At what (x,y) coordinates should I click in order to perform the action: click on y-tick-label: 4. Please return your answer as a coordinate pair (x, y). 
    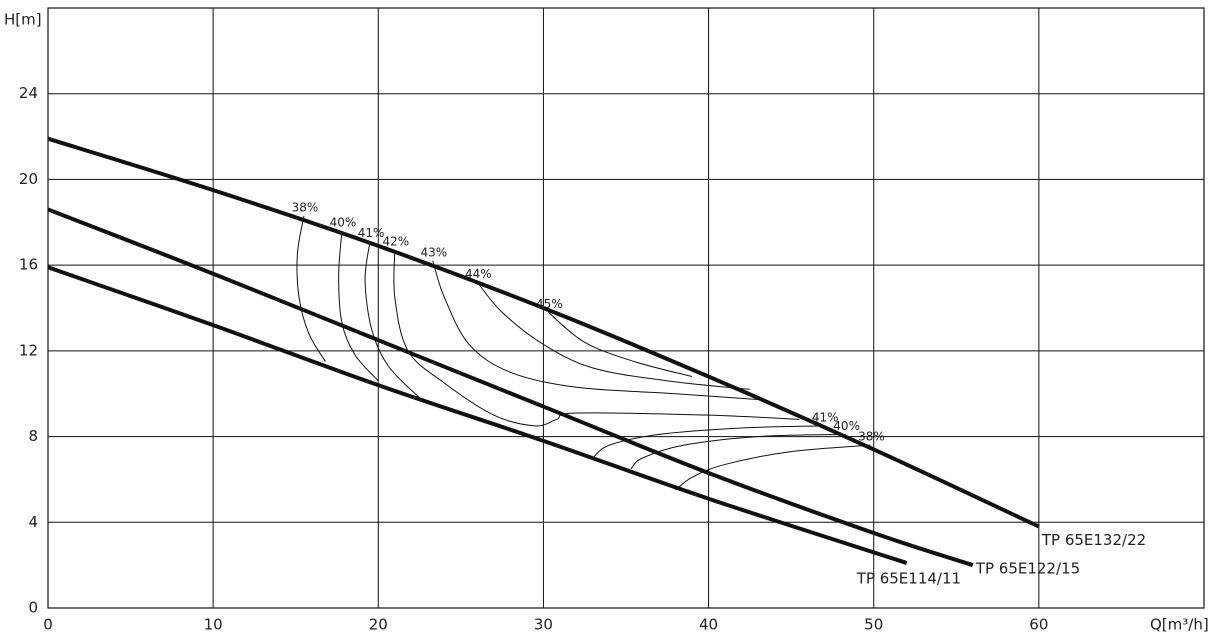
    Looking at the image, I should click on (33, 522).